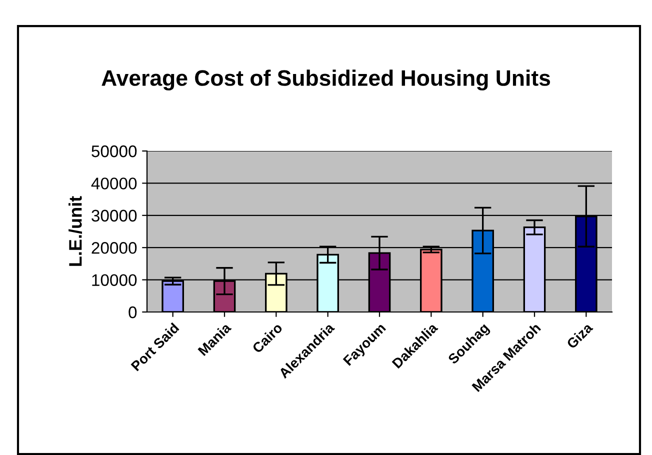 The image size is (652, 455). Describe the element at coordinates (580, 336) in the screenshot. I see `x-tick-label: Giza` at that location.